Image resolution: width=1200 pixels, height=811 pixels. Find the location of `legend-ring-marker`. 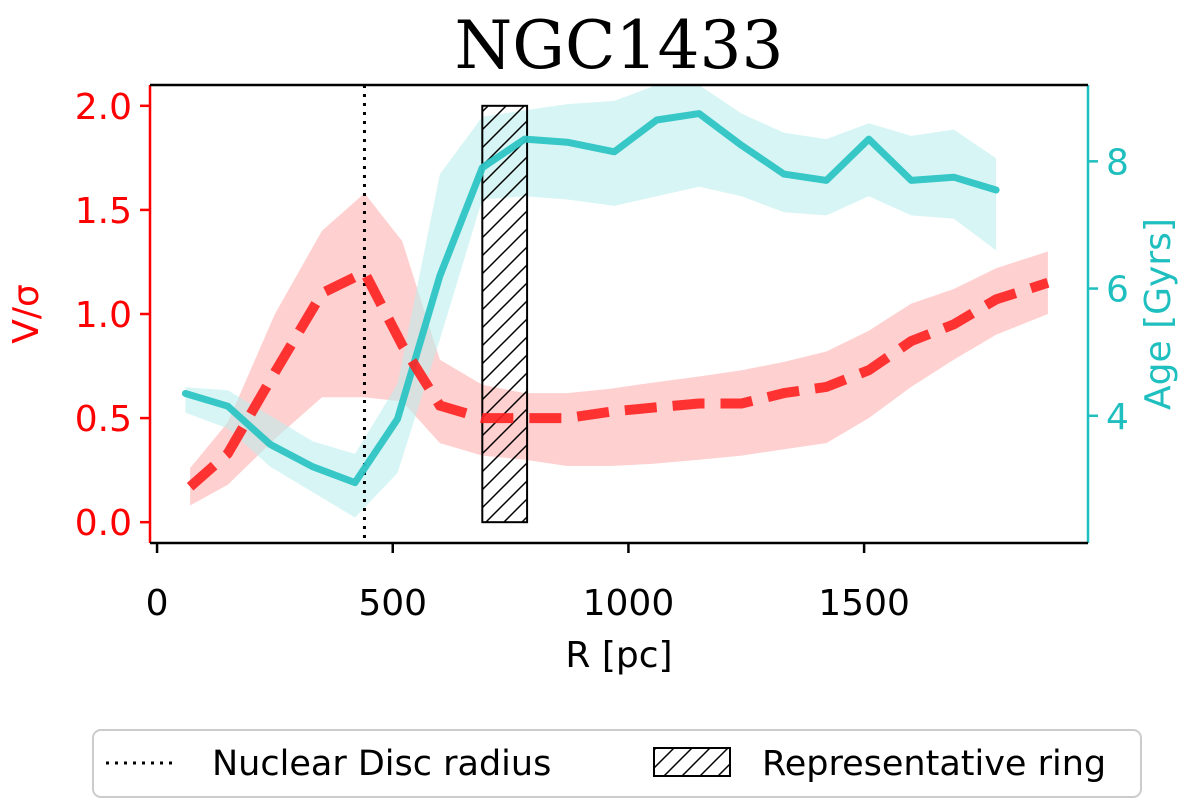

legend-ring-marker is located at coordinates (692, 762).